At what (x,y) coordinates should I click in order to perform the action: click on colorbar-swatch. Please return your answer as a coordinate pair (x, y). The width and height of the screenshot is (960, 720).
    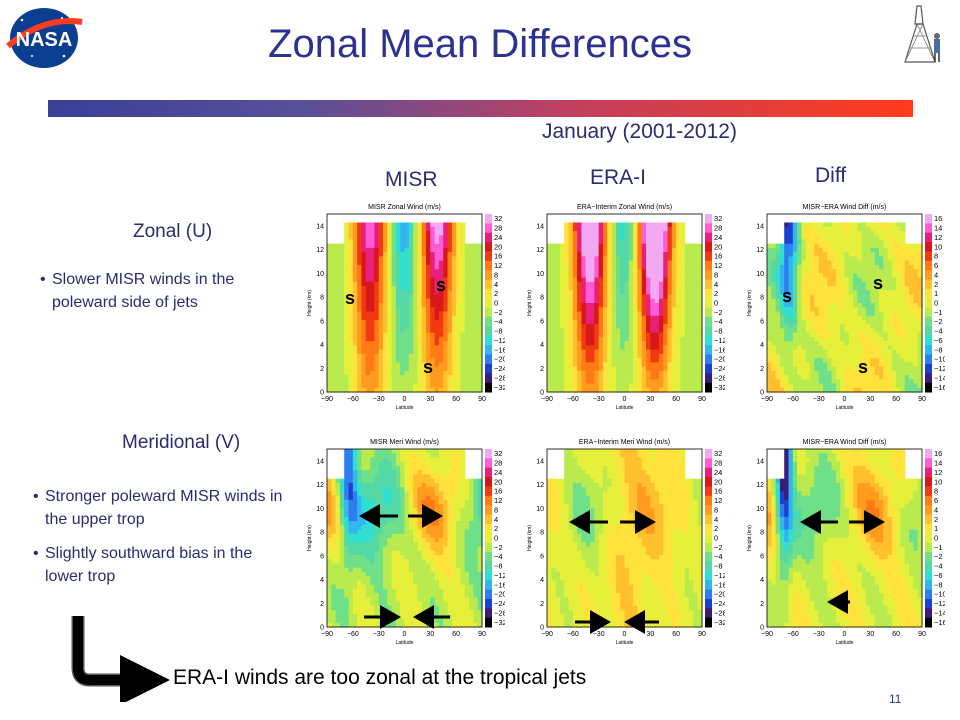
    Looking at the image, I should click on (488, 312).